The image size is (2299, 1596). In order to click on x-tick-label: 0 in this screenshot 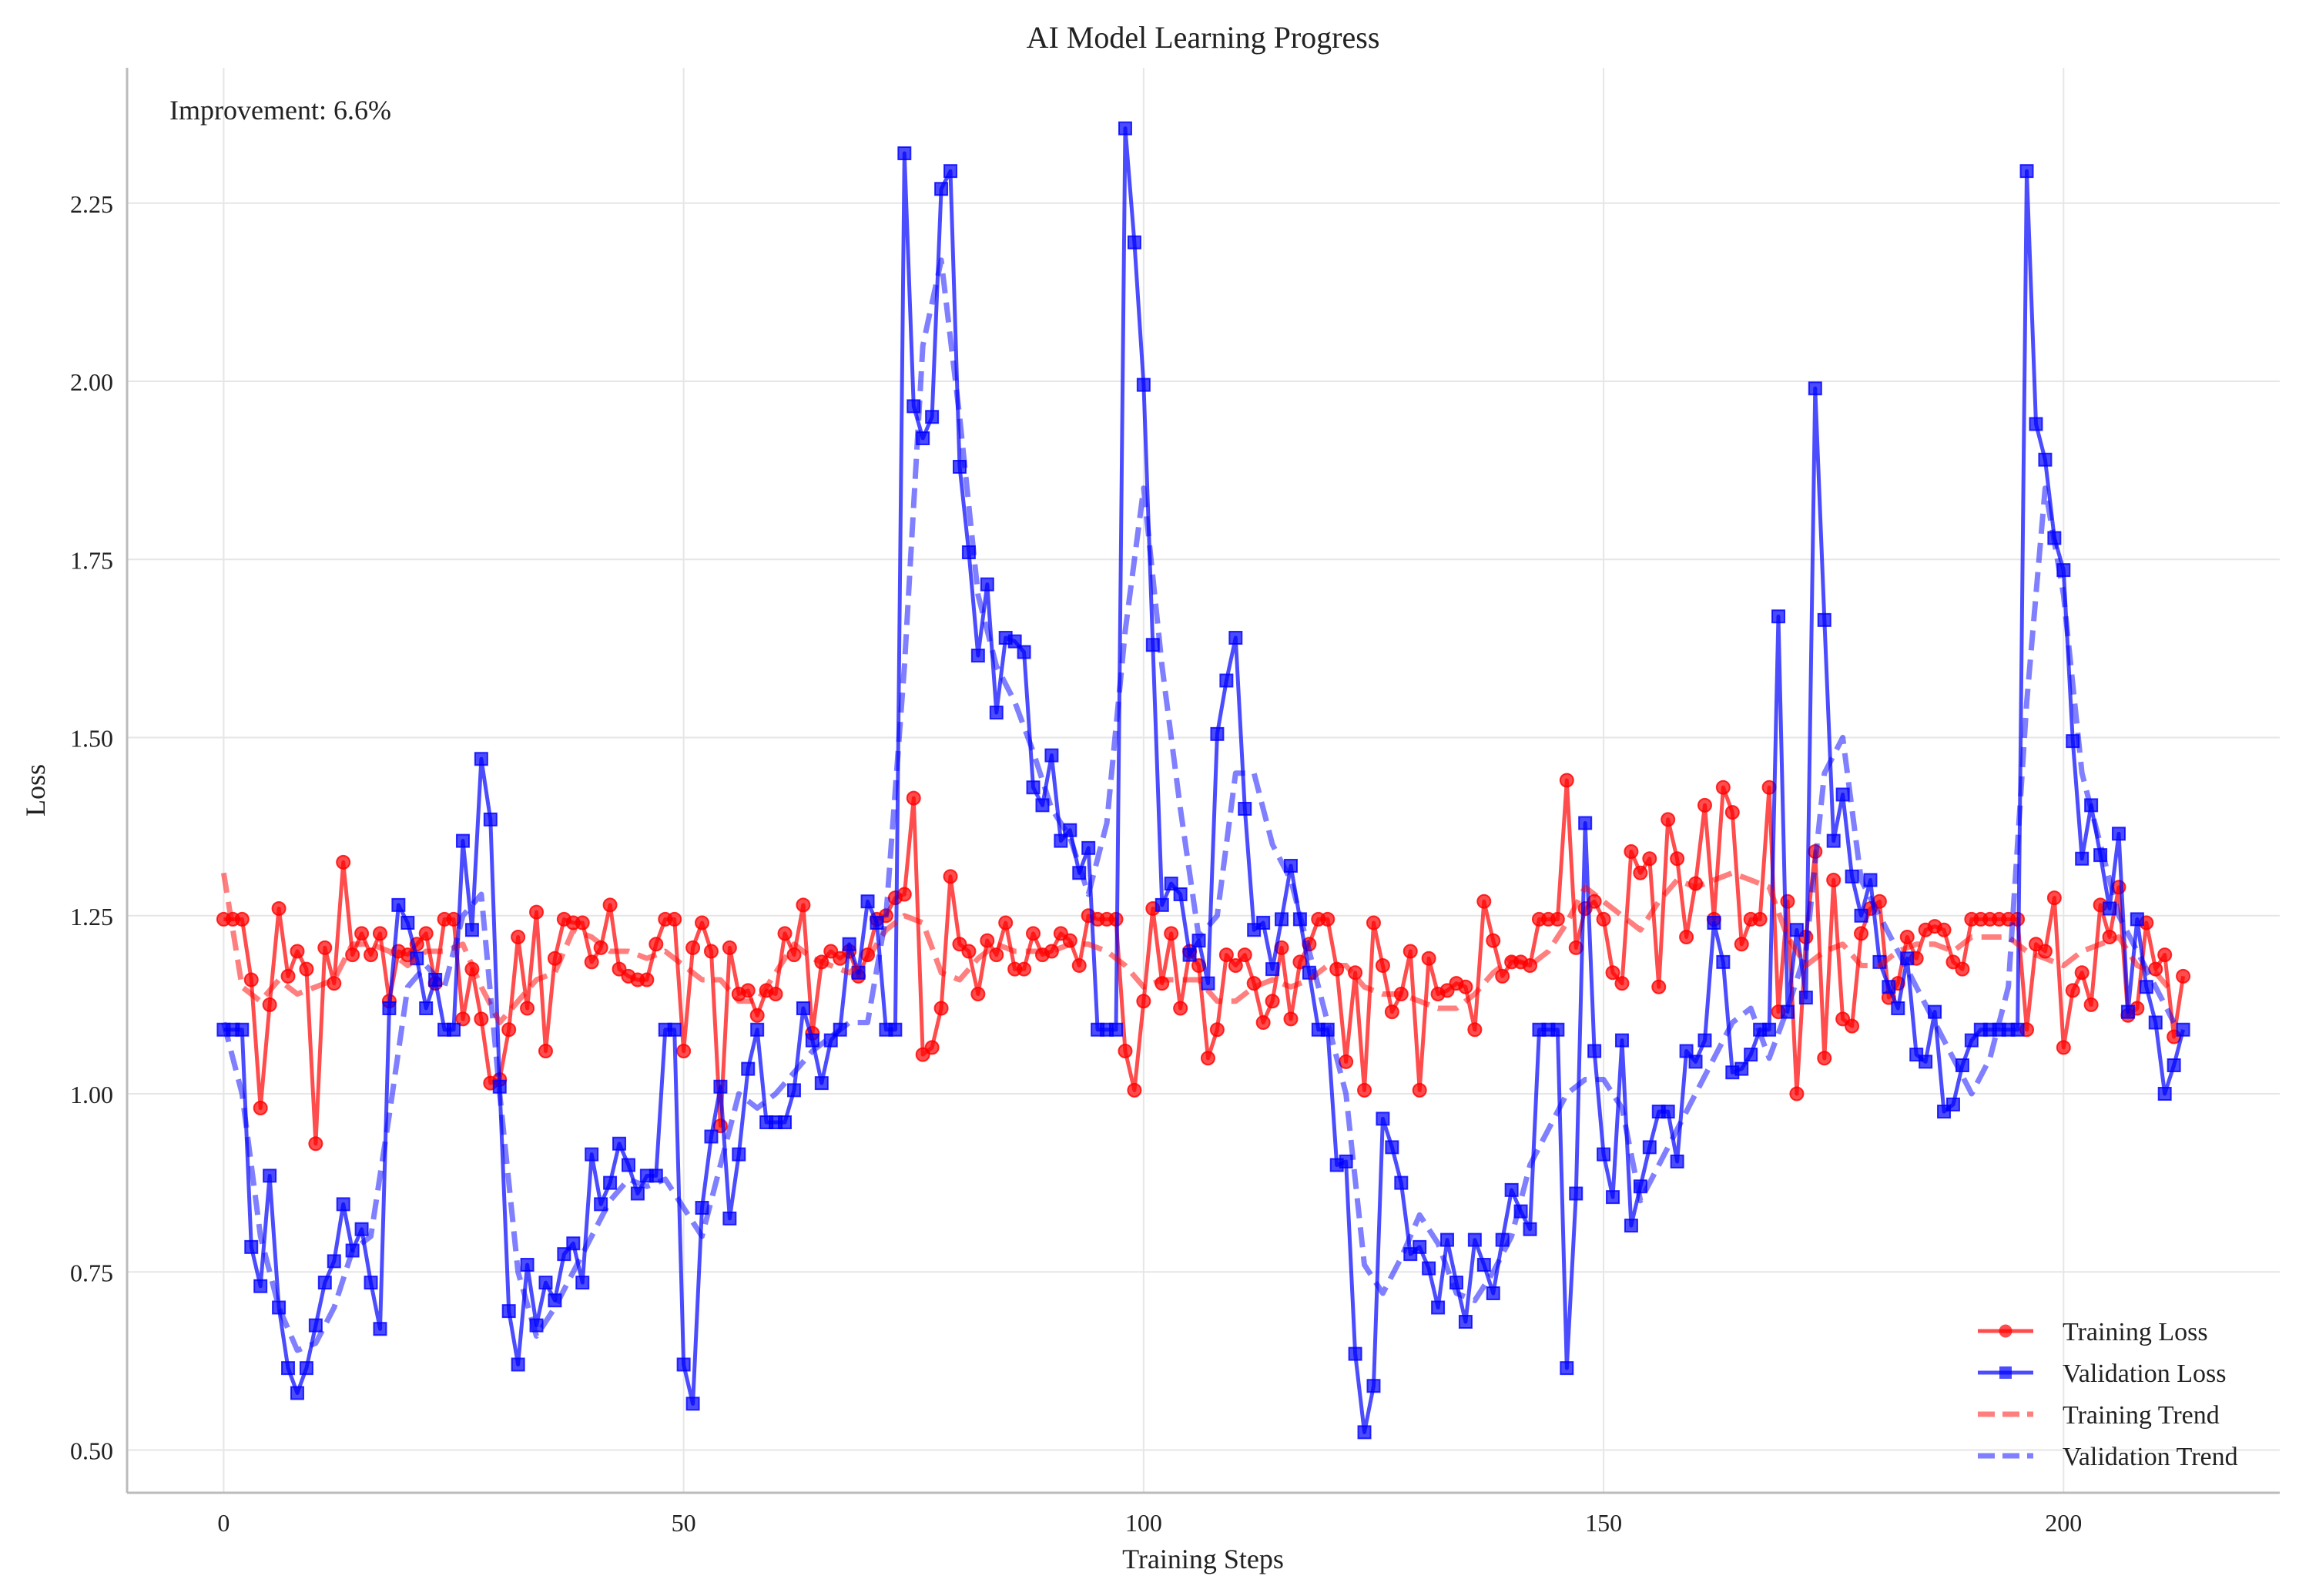, I will do `click(224, 1523)`.